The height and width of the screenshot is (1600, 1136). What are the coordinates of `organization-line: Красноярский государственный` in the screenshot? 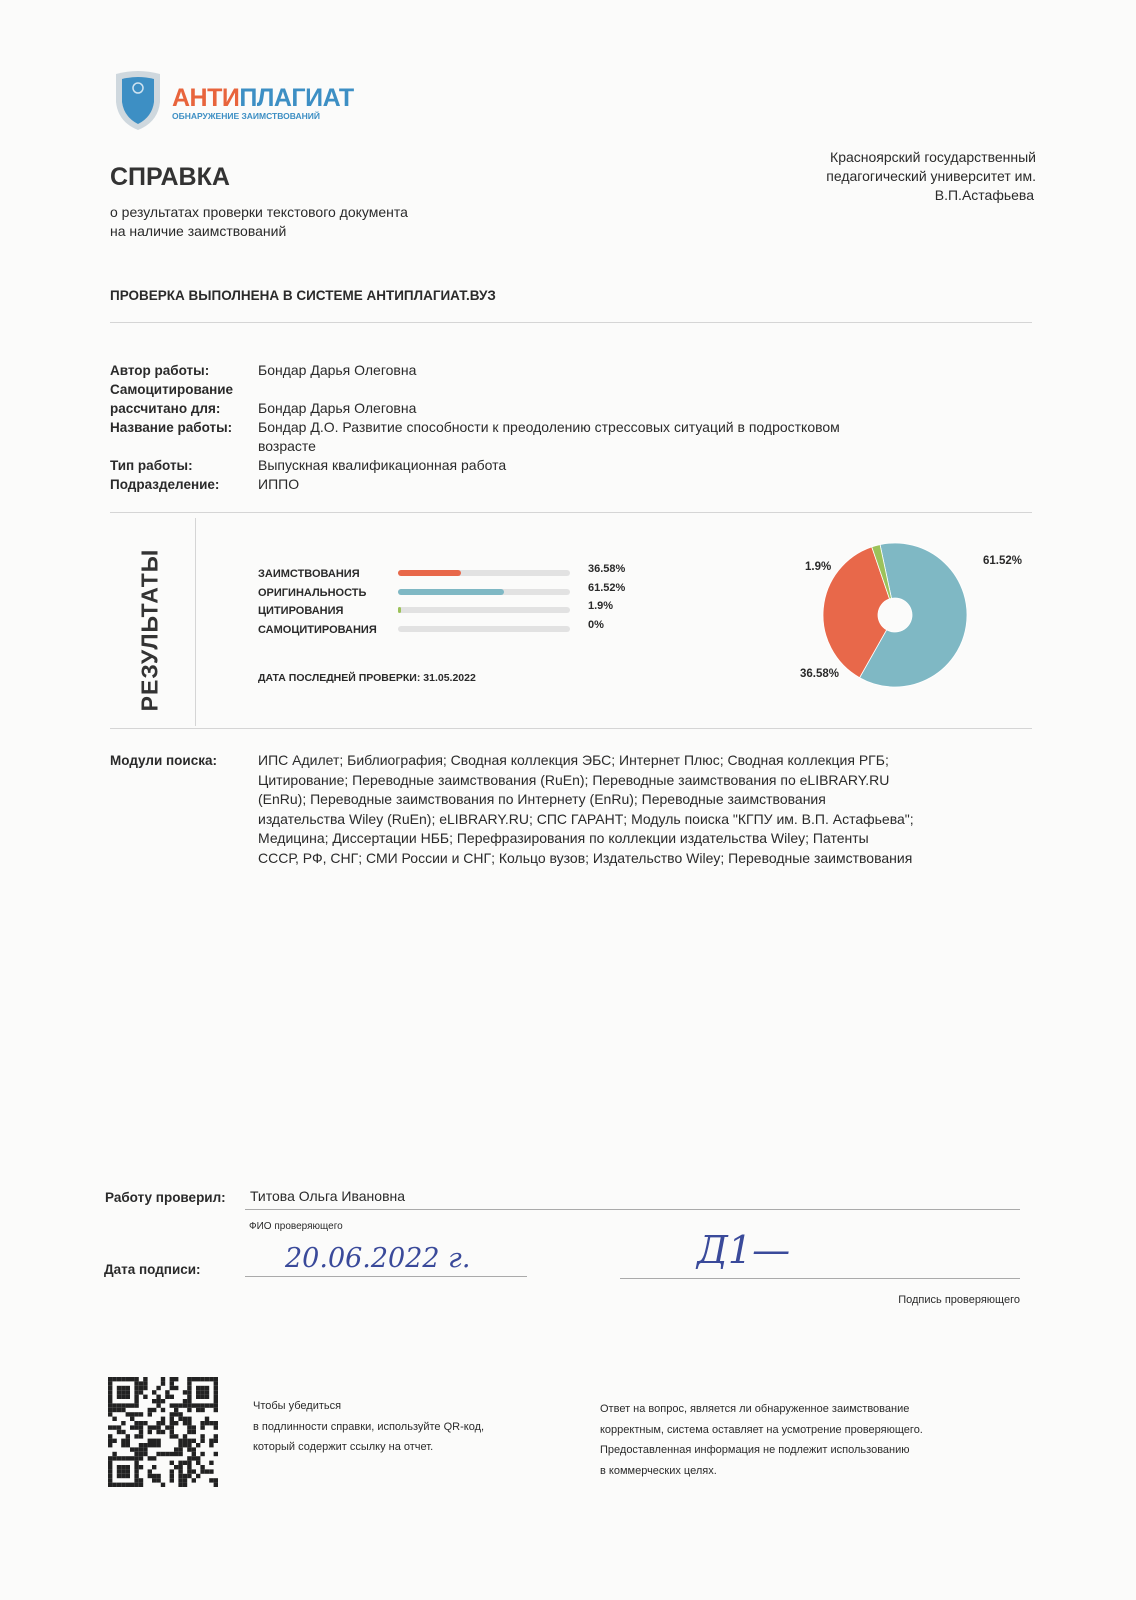 It's located at (933, 157).